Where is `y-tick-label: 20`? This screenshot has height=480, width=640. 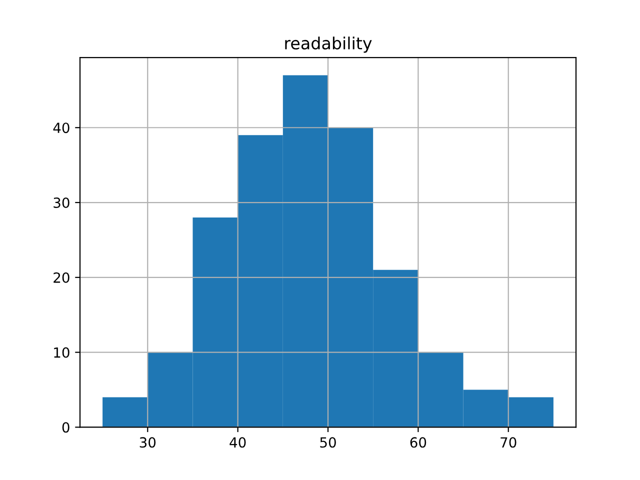
y-tick-label: 20 is located at coordinates (62, 277).